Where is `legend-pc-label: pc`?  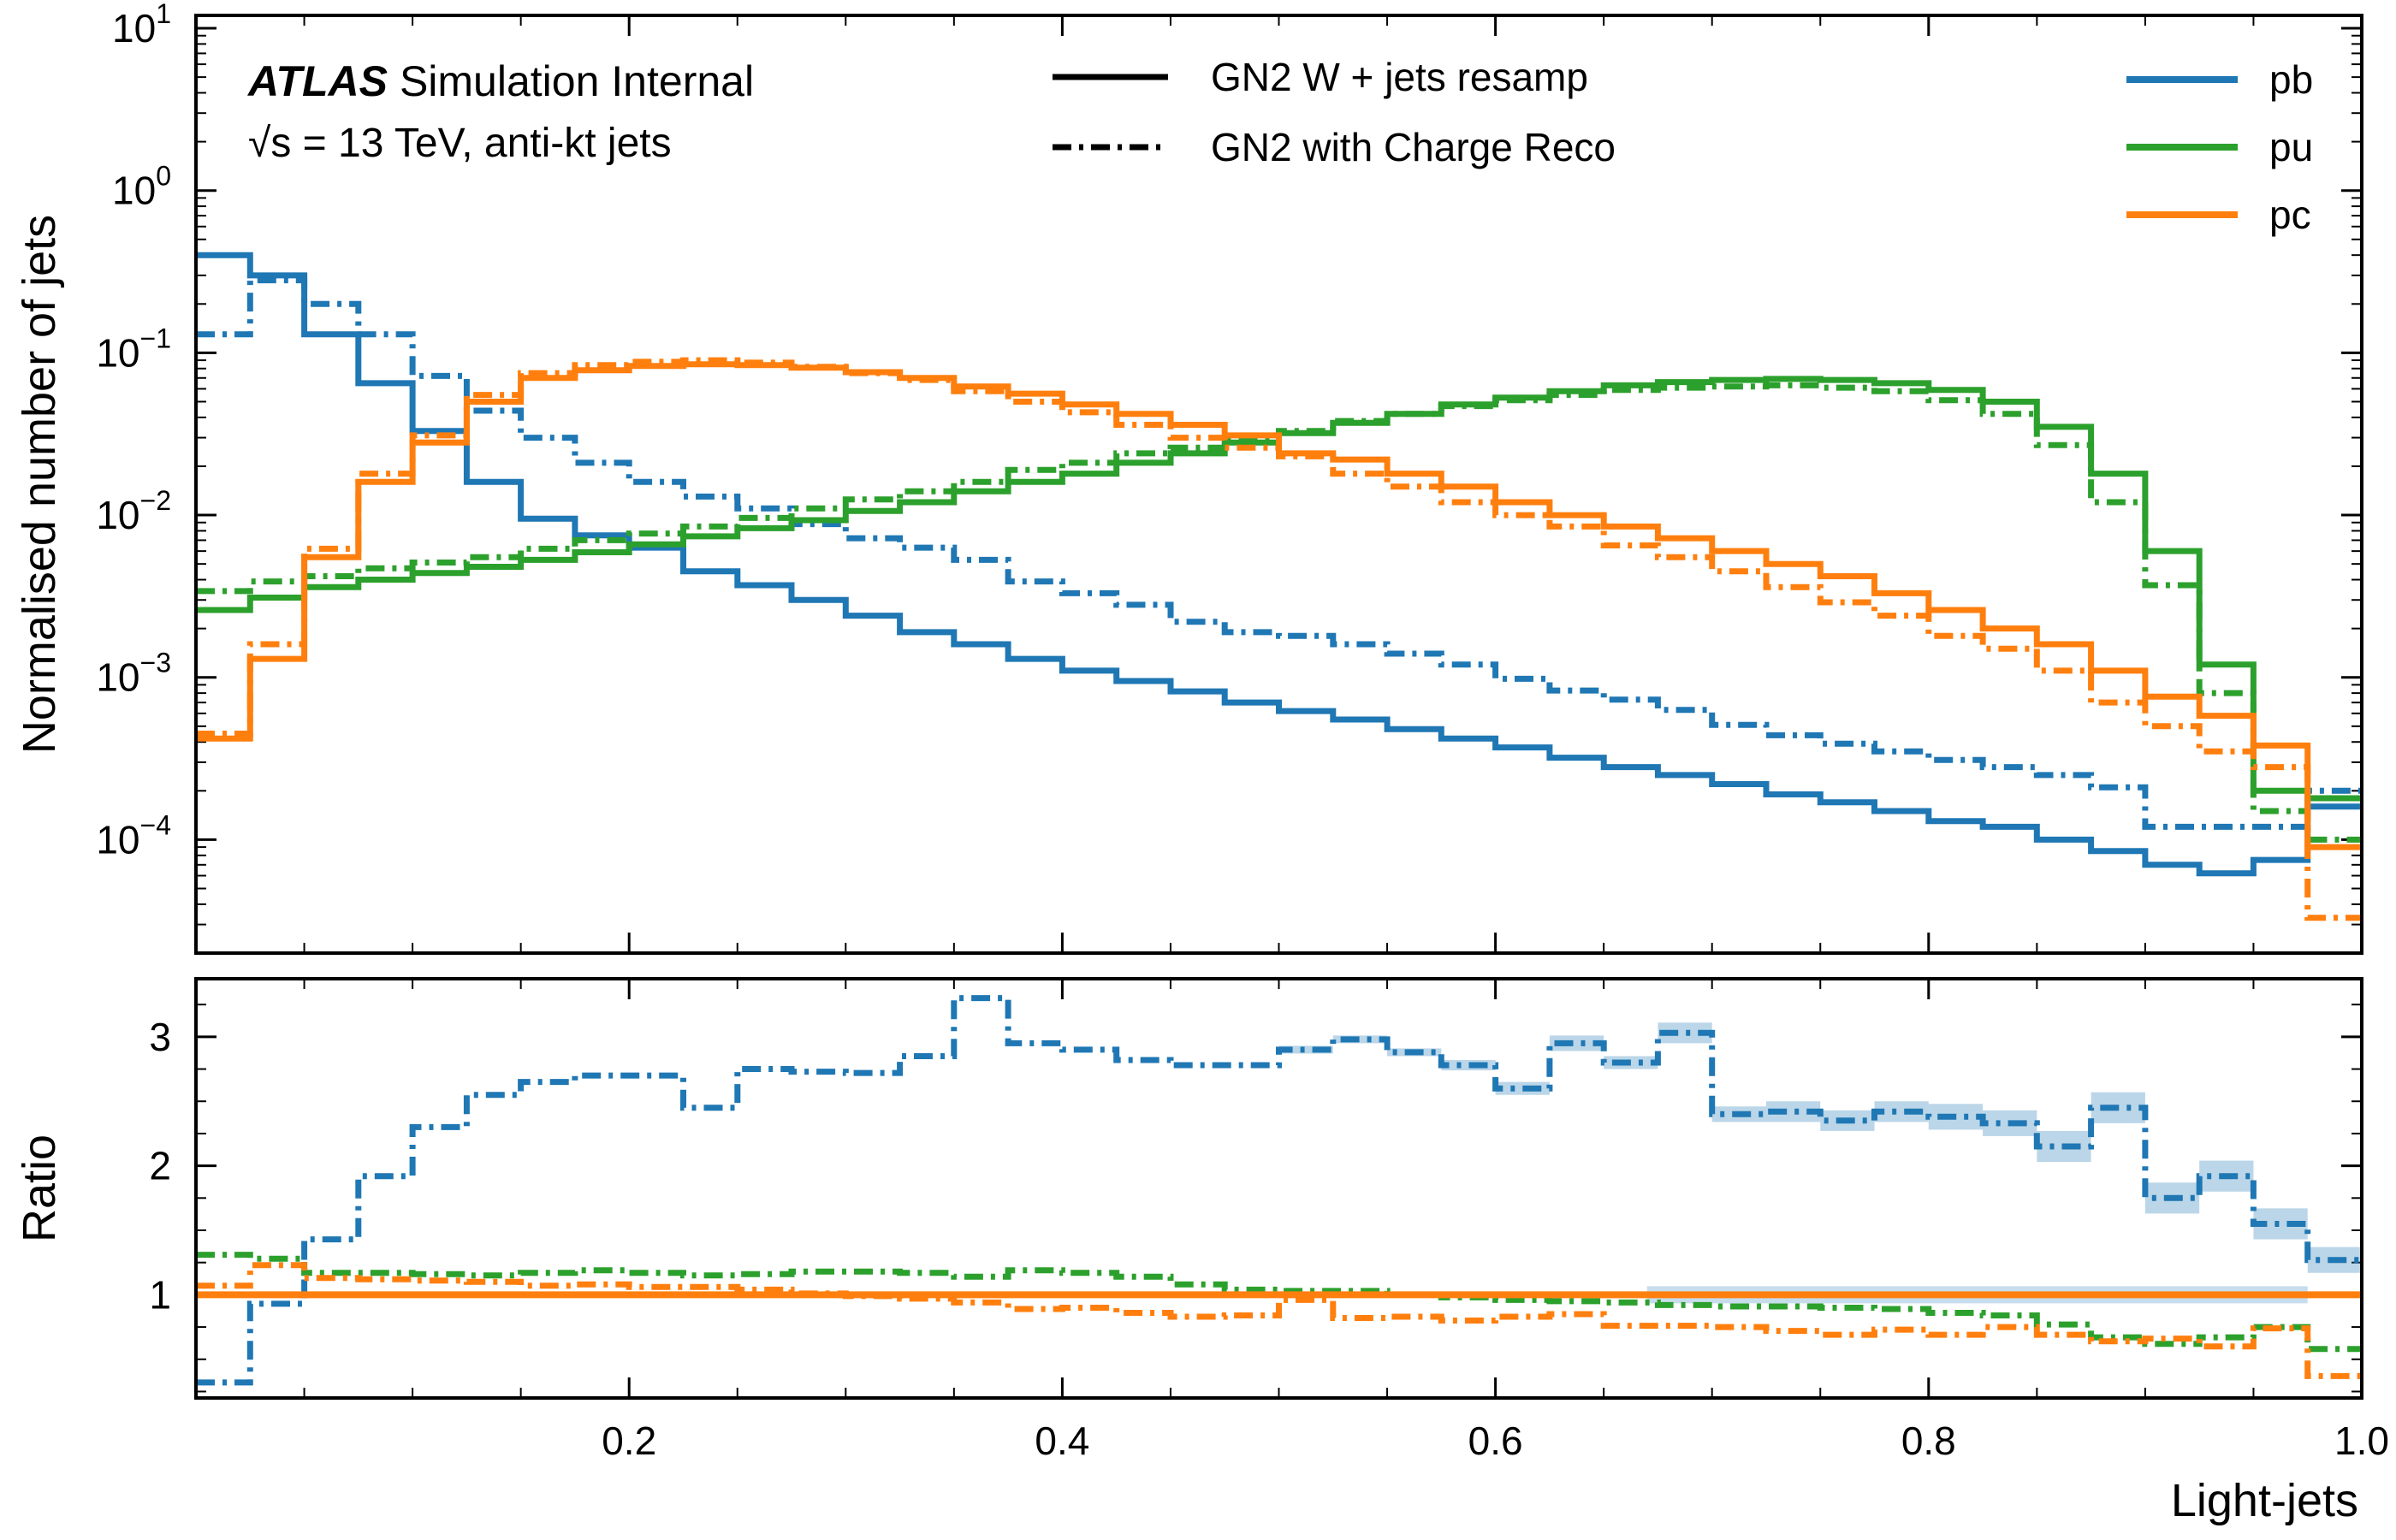
legend-pc-label: pc is located at coordinates (2290, 214).